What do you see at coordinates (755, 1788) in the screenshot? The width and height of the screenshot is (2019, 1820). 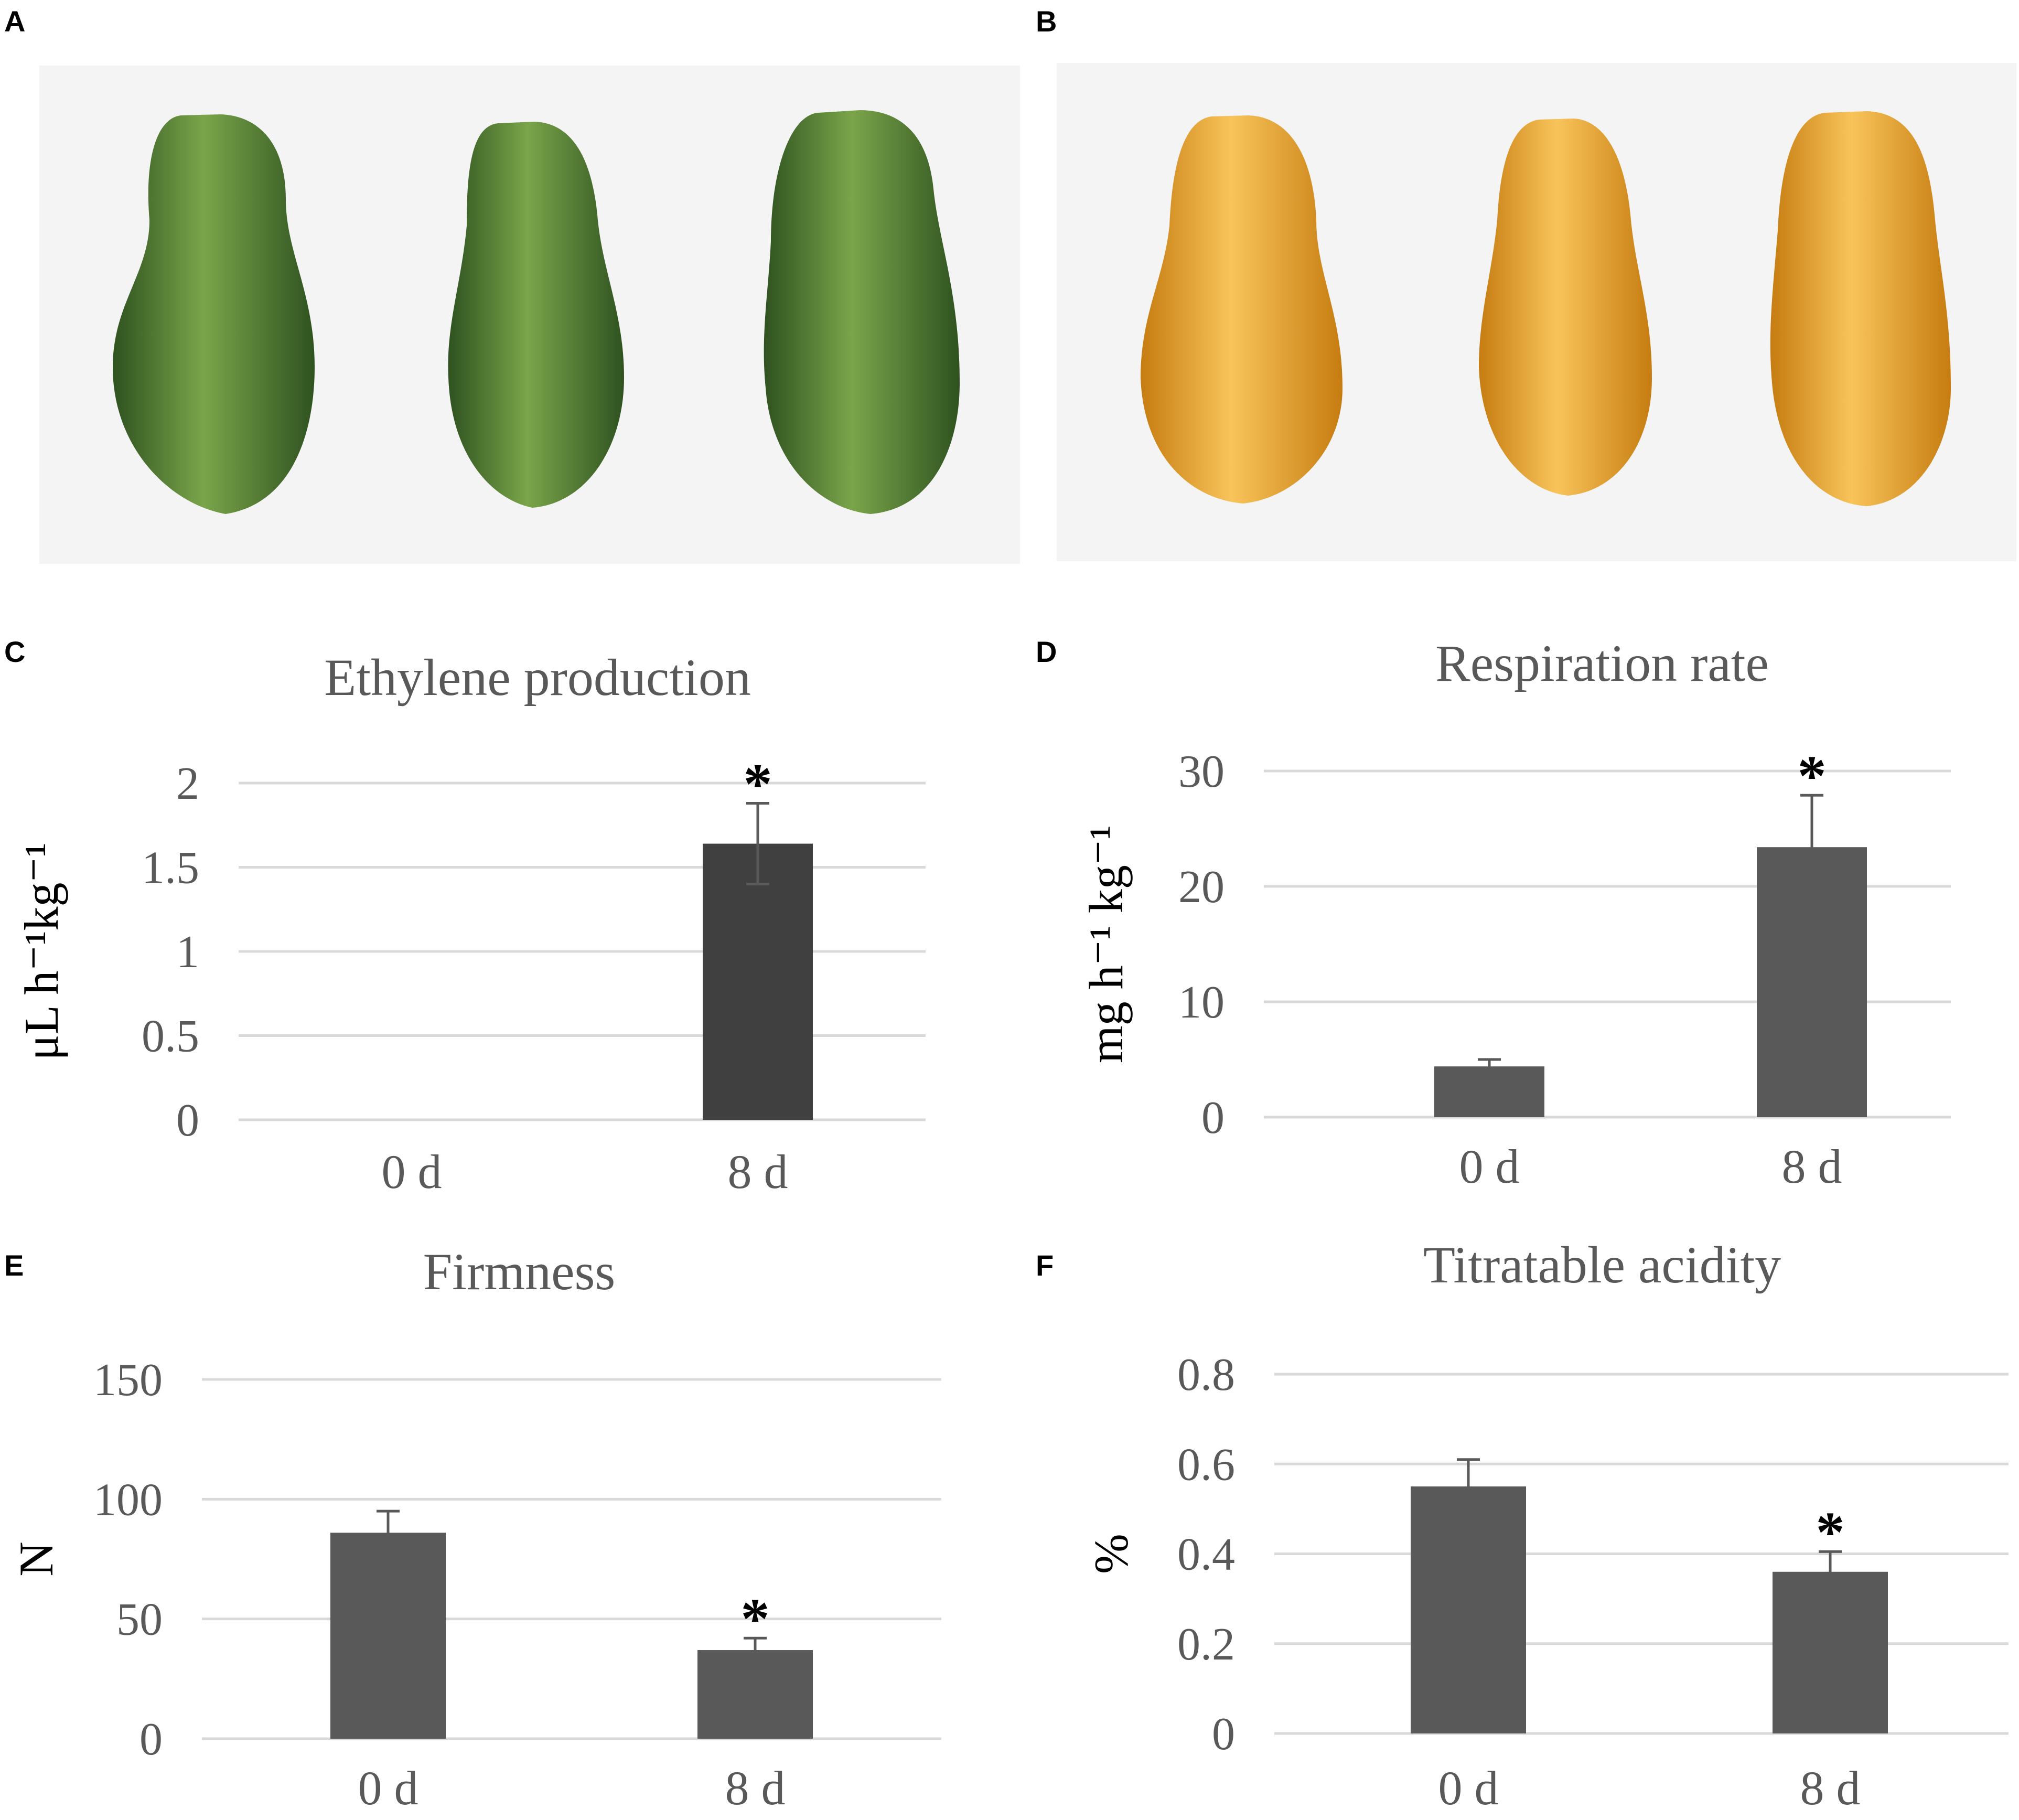 I see `chart-e-category-label: 8 d` at bounding box center [755, 1788].